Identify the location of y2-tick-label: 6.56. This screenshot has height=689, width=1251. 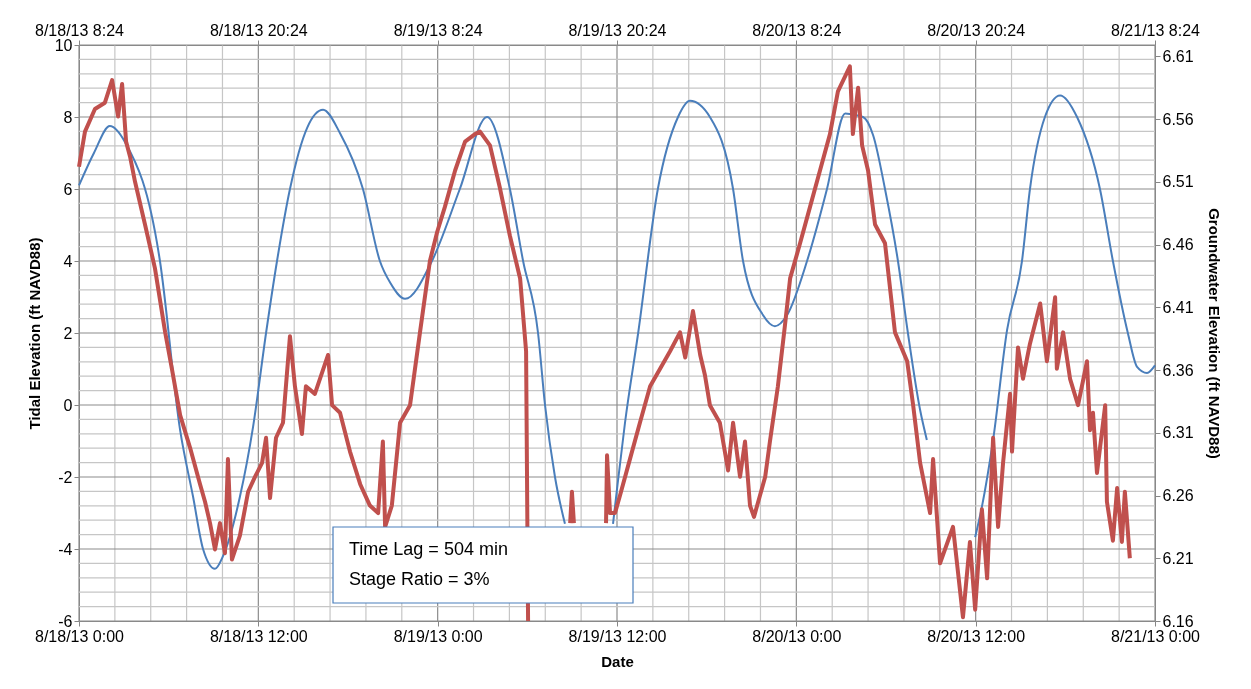
(1178, 119).